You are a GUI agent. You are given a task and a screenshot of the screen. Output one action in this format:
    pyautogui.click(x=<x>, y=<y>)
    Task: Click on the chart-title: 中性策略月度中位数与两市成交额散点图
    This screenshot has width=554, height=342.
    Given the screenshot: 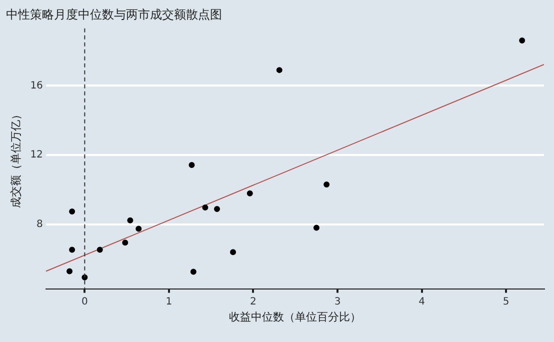 What is the action you would take?
    pyautogui.click(x=114, y=14)
    